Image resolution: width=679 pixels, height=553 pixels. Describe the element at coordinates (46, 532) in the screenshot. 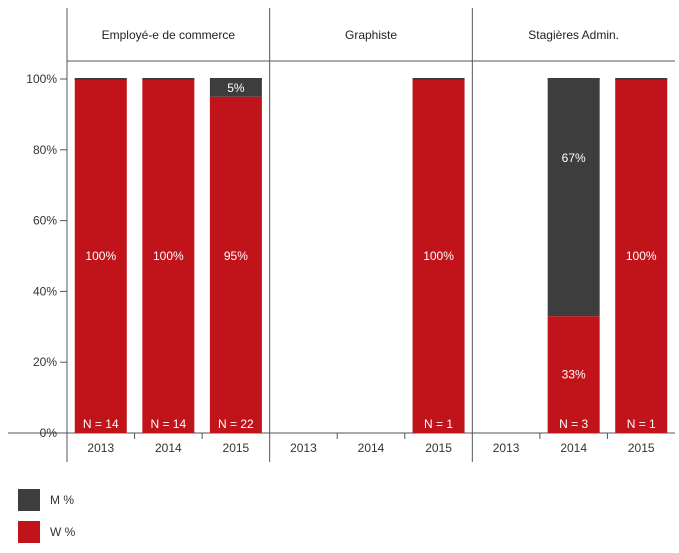

I see `legend-item-w: W %` at that location.